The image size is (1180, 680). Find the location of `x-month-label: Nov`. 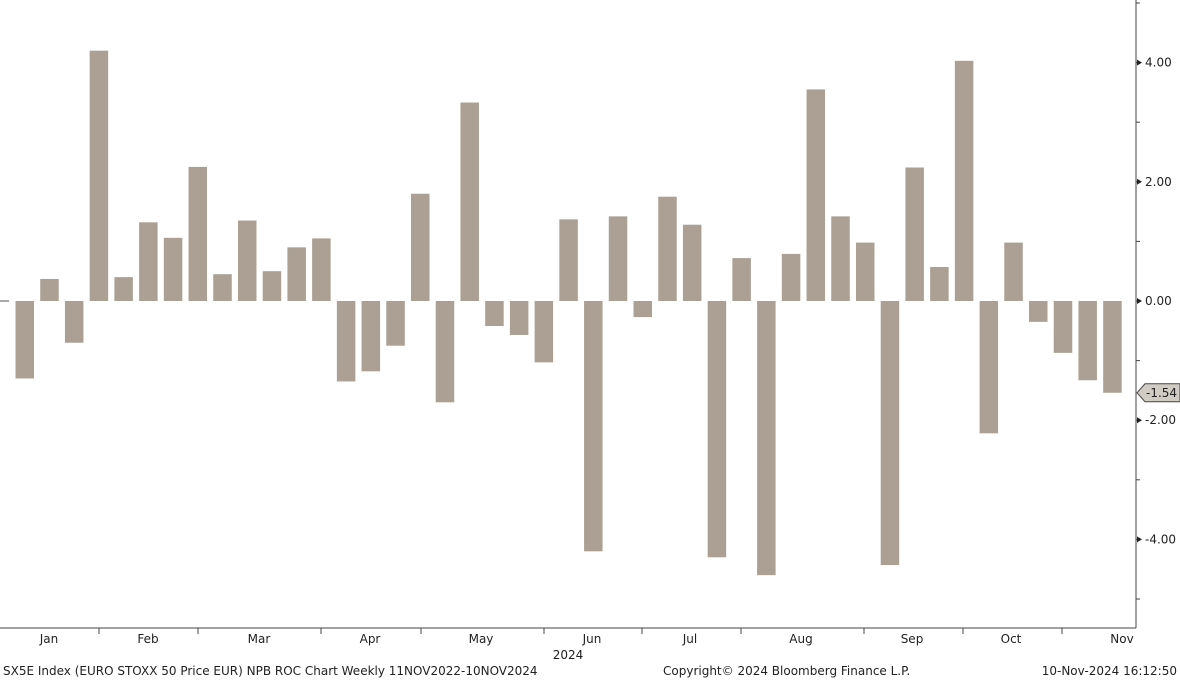

x-month-label: Nov is located at coordinates (1121, 639).